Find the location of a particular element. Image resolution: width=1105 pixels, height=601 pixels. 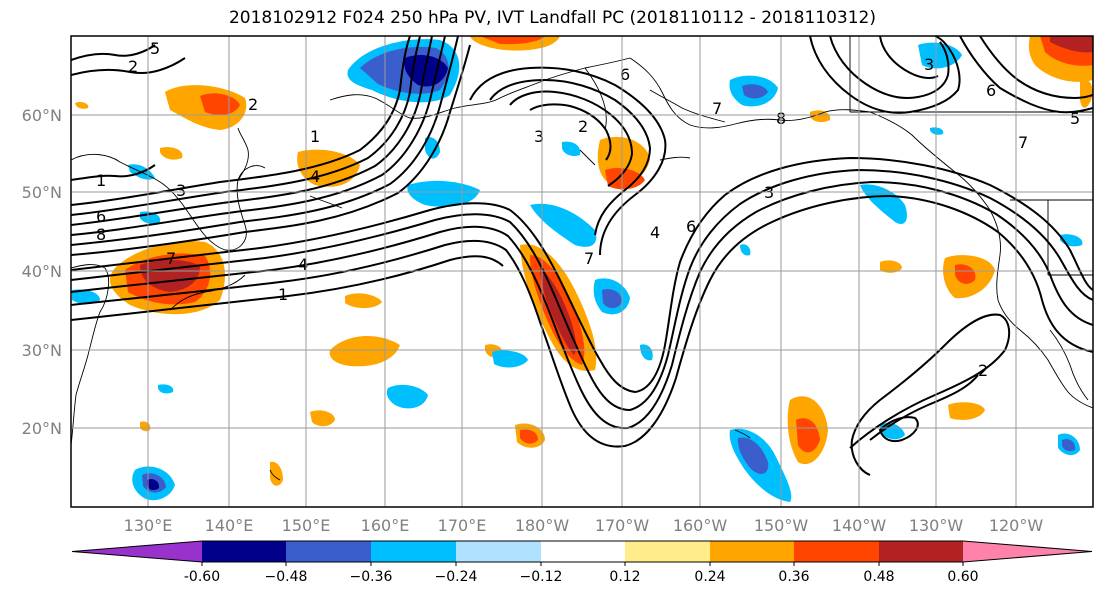

longitude-label: 180°W is located at coordinates (542, 525).